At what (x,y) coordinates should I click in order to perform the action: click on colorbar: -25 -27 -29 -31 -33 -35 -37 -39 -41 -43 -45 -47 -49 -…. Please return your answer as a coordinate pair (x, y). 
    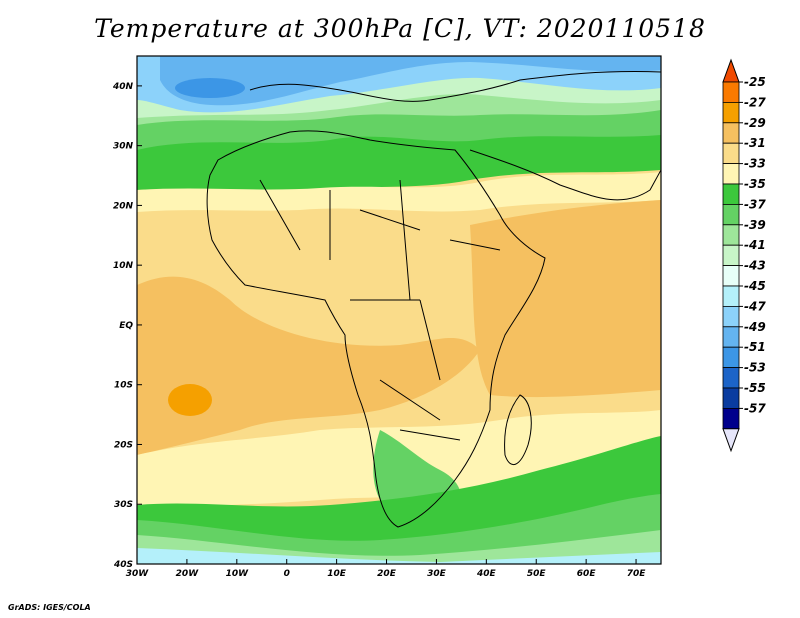
    Looking at the image, I should click on (744, 255).